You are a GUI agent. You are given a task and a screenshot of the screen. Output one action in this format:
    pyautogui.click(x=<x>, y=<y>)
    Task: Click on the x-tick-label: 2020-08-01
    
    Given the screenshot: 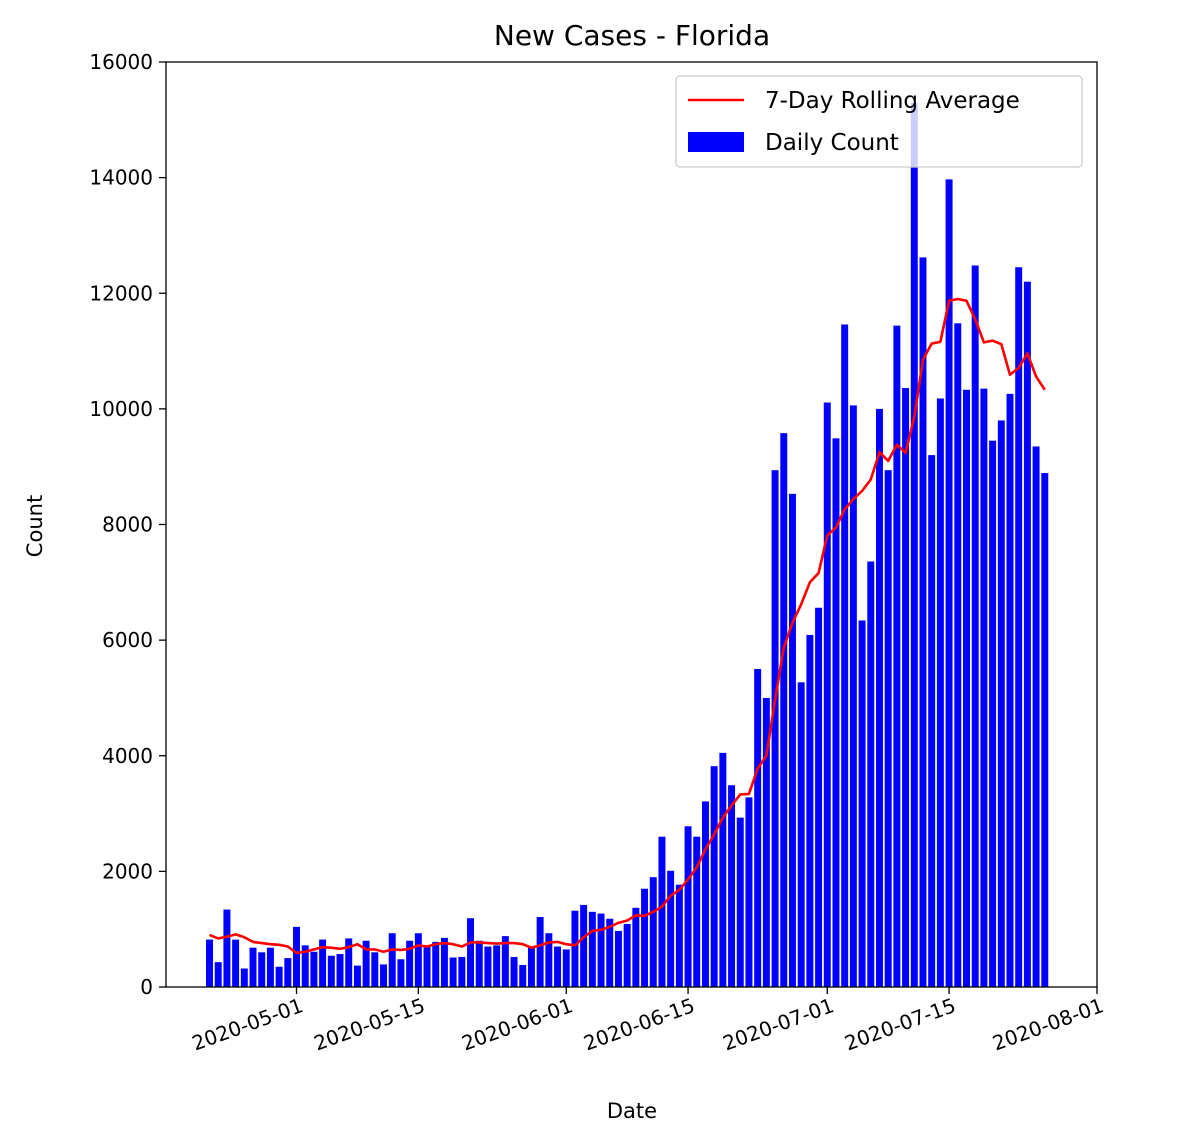 What is the action you would take?
    pyautogui.click(x=1047, y=1024)
    